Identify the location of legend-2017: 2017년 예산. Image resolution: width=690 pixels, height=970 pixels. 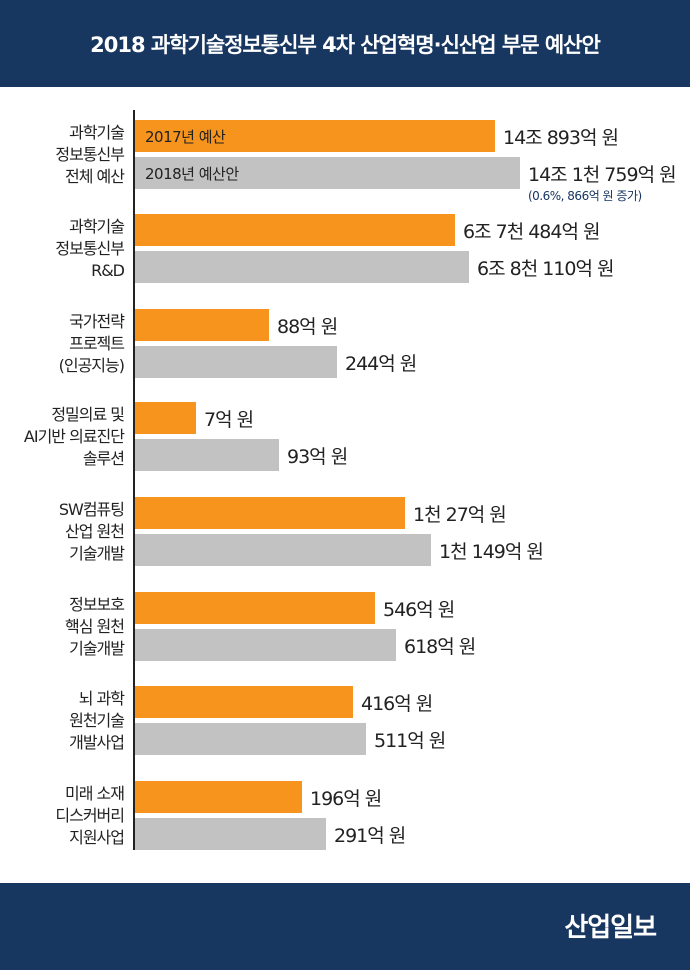
(185, 137).